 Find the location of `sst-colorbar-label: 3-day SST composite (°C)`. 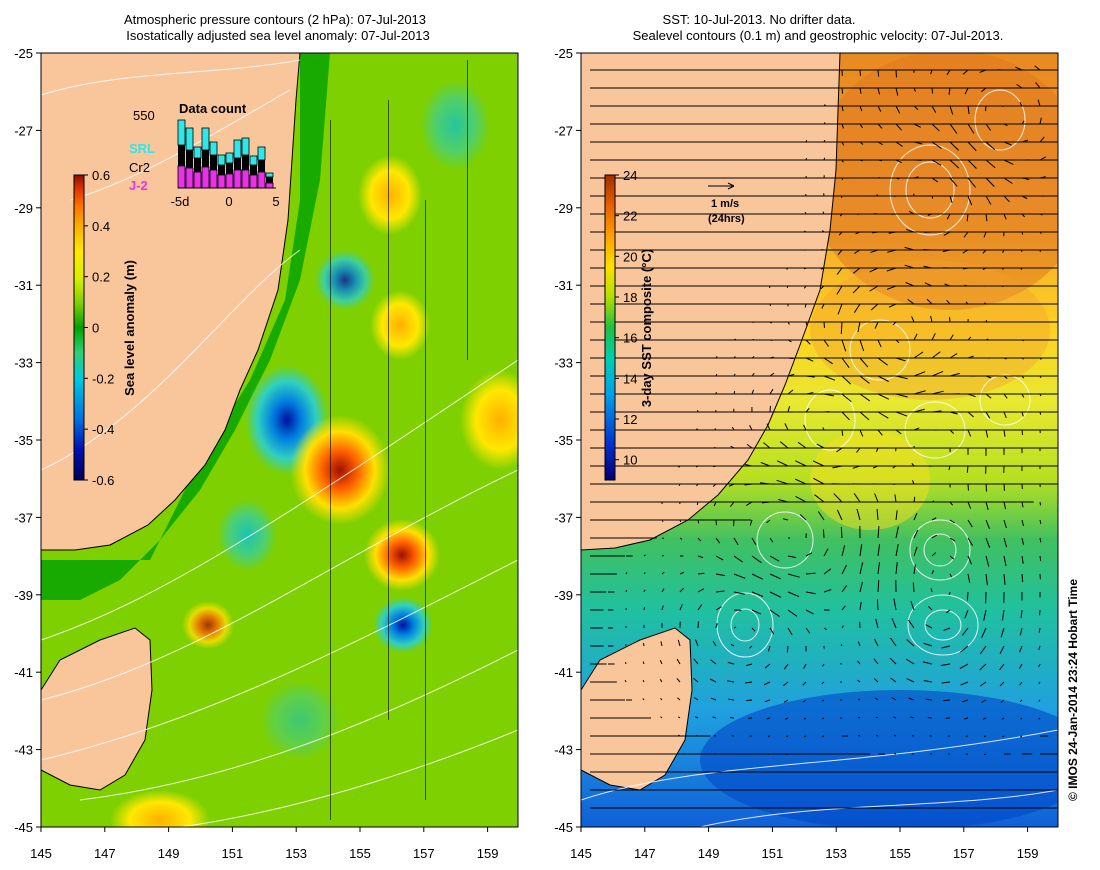

sst-colorbar-label: 3-day SST composite (°C) is located at coordinates (646, 328).